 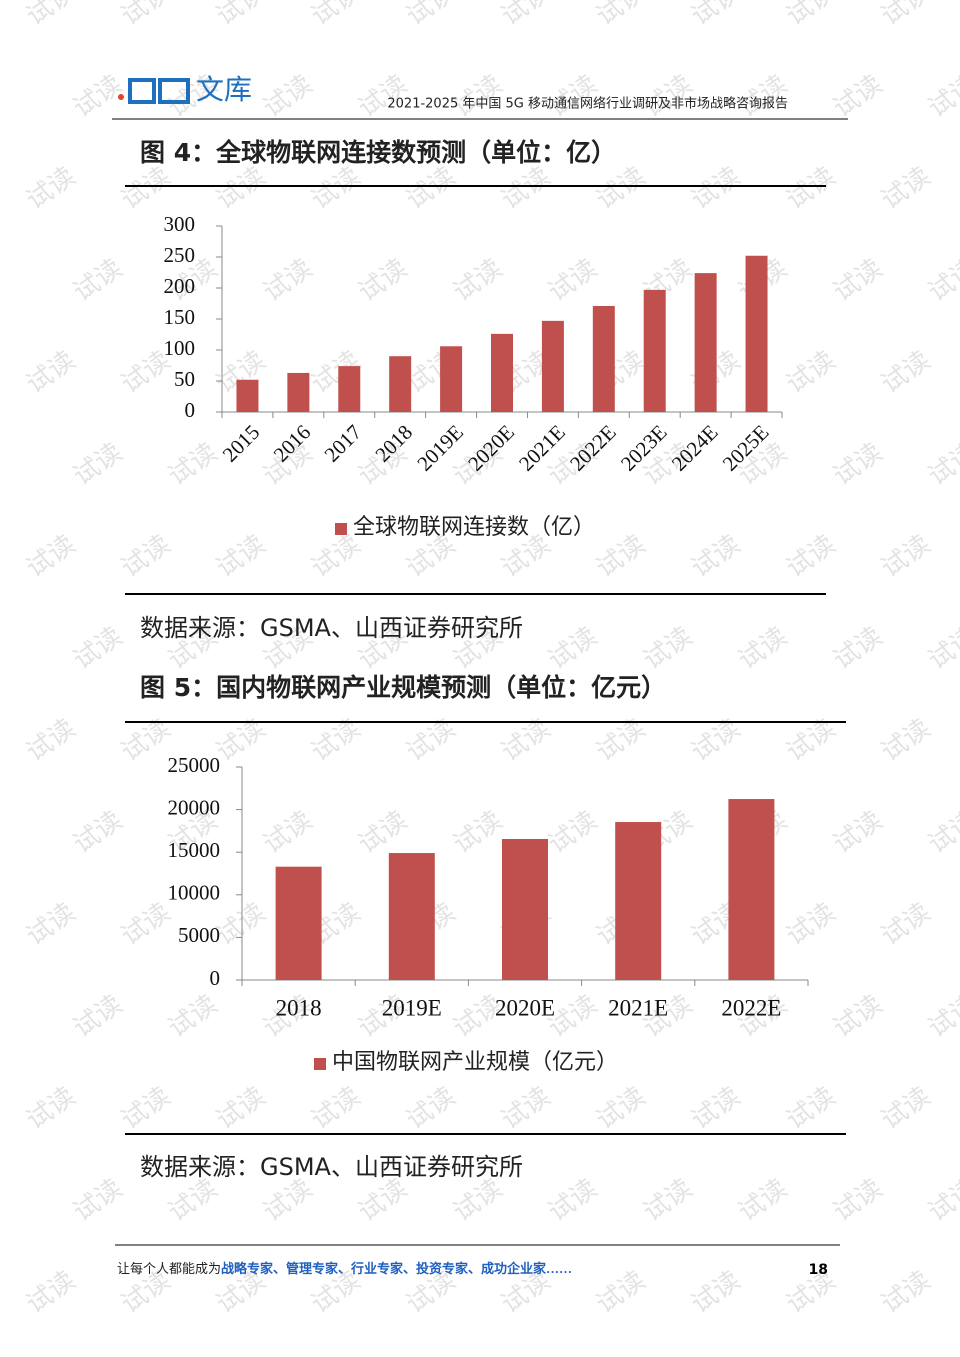 I want to click on y-tick-label: 5000, so click(x=199, y=935).